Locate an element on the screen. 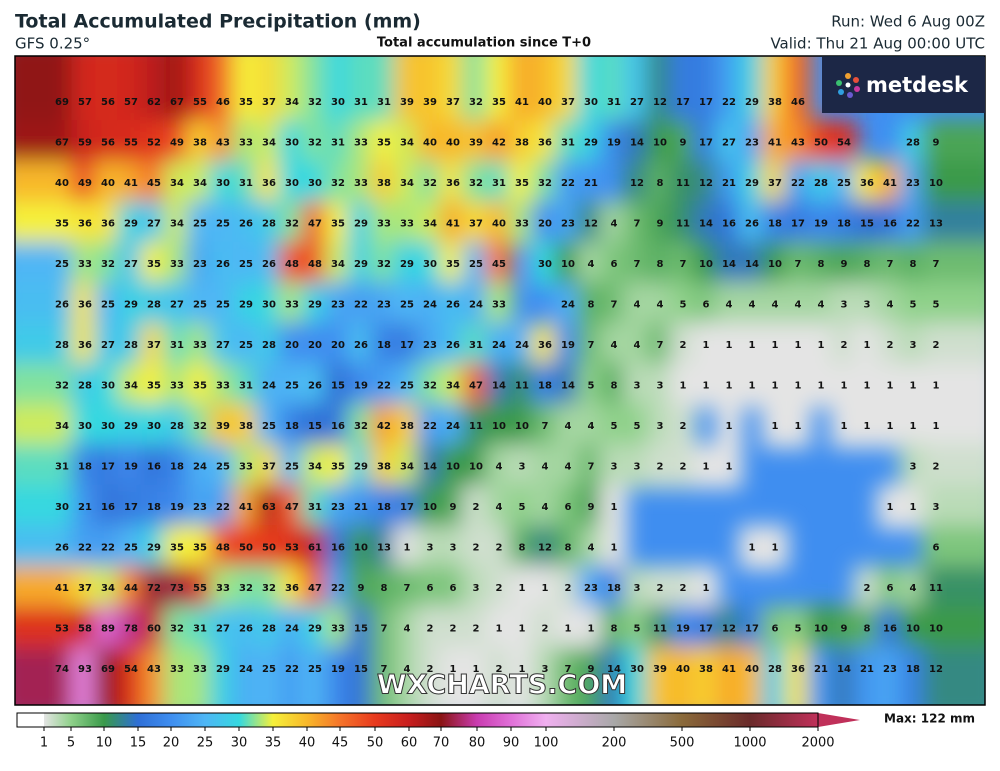 This screenshot has height=771, width=1000. grid-value: 57 is located at coordinates (85, 102).